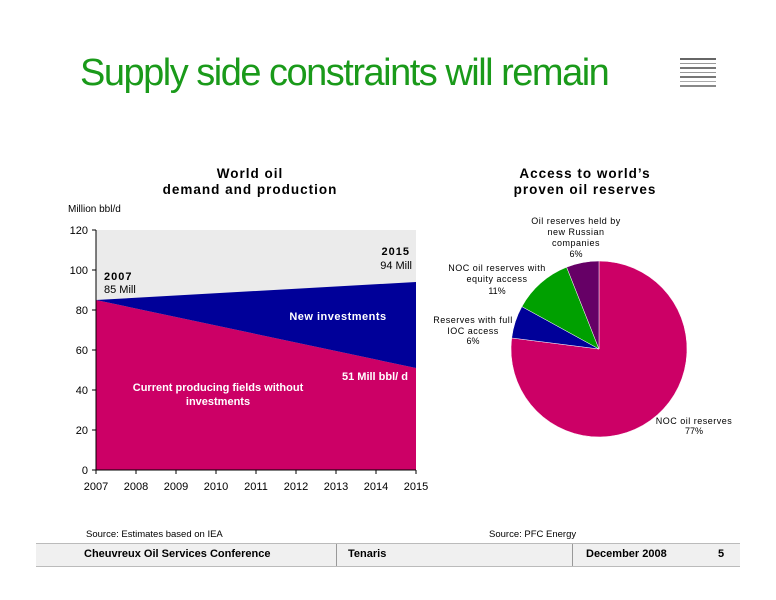 Image resolution: width=776 pixels, height=600 pixels. I want to click on x-tick-label: 2010, so click(216, 487).